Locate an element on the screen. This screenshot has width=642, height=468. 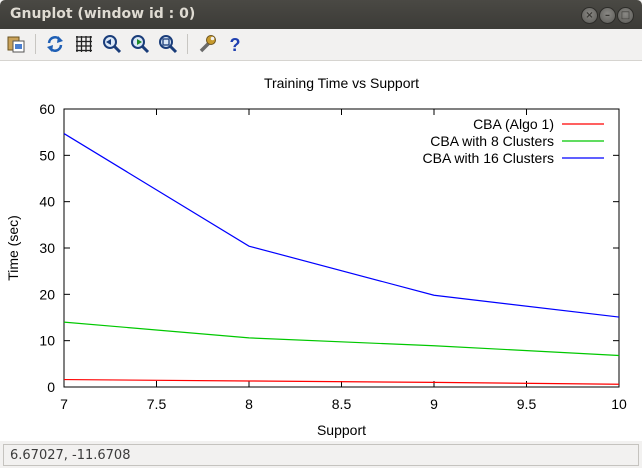
x-tick-label: 7.5 is located at coordinates (157, 404).